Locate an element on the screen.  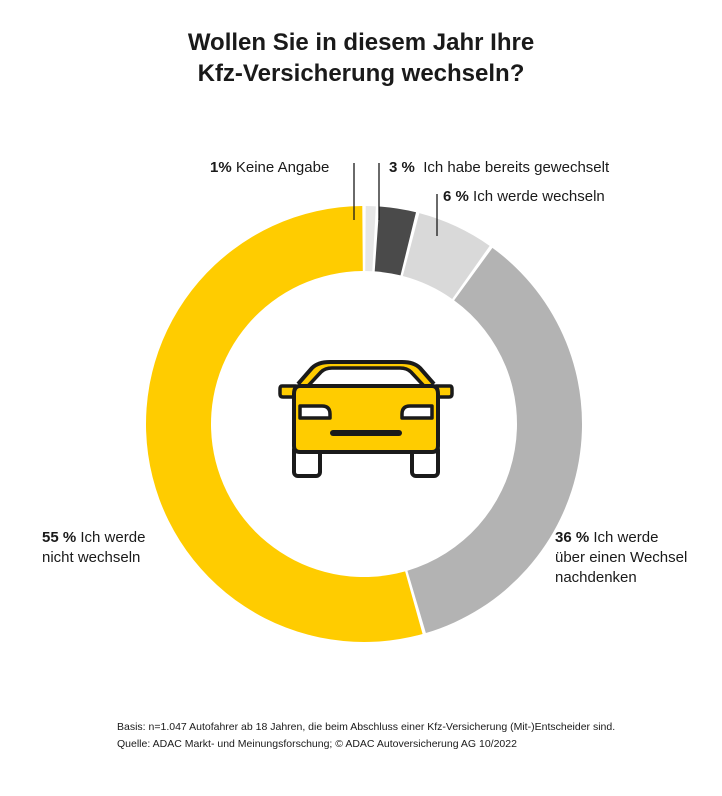
slice-pct: 1% is located at coordinates (221, 167).